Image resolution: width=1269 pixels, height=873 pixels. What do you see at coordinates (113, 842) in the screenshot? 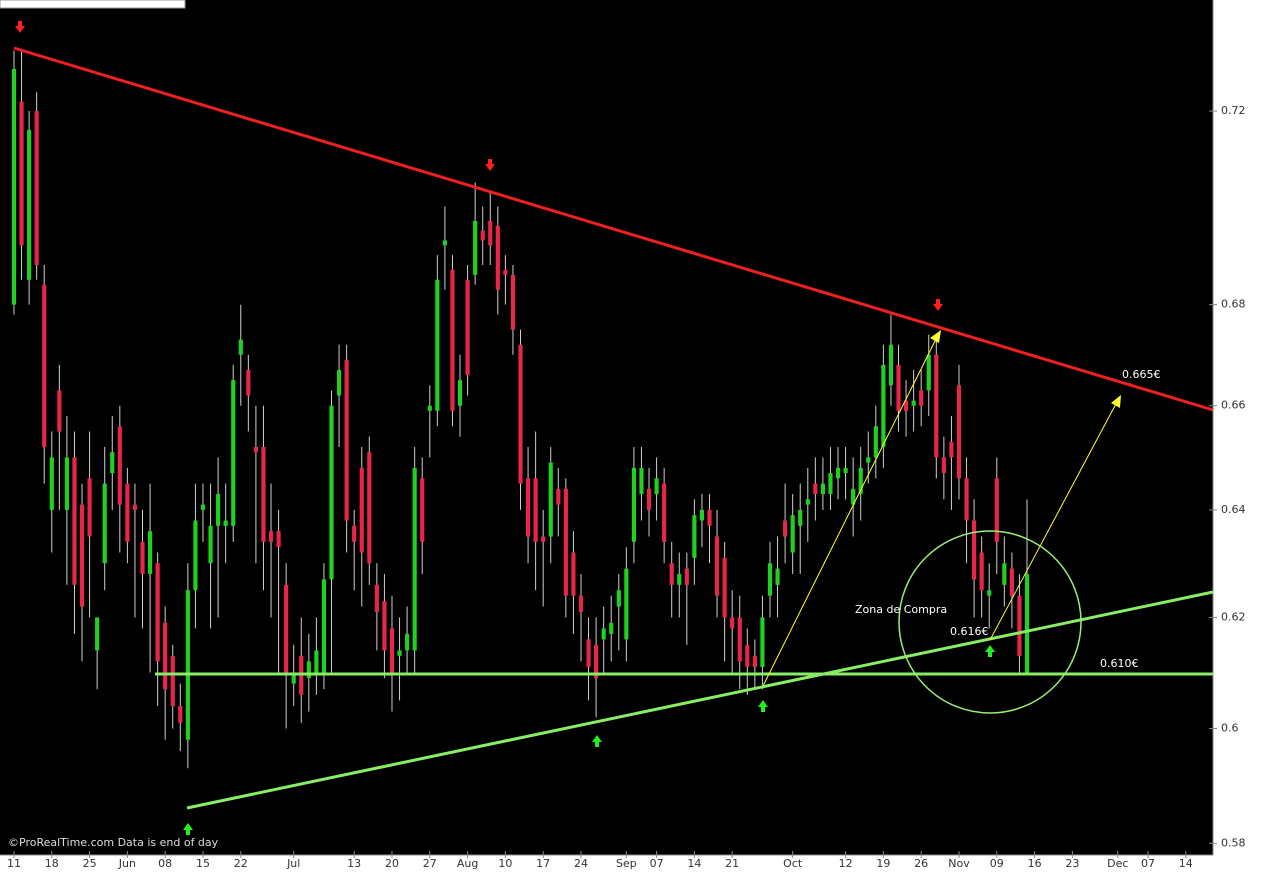
I see `footer: ©ProRealTime.com Data is end of day` at bounding box center [113, 842].